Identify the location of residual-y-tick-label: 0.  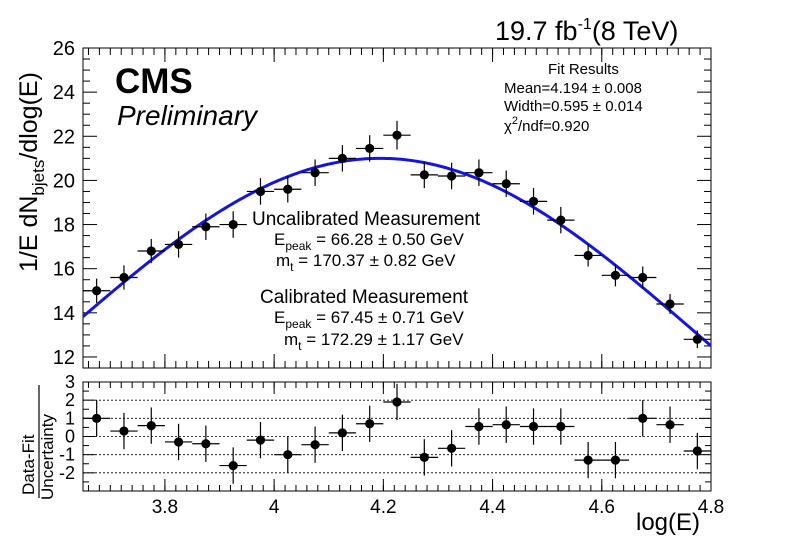
(70, 437).